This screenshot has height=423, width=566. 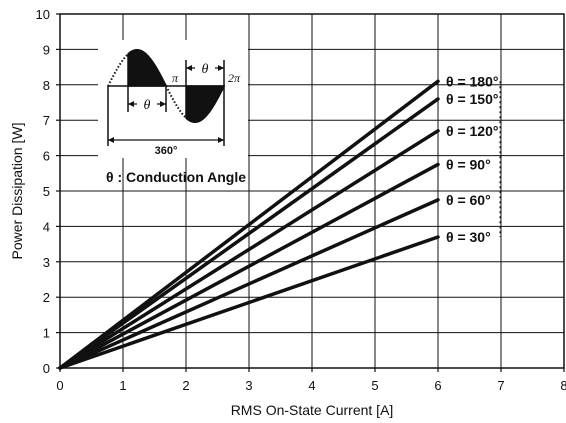 I want to click on y-tick-label: 0, so click(x=46, y=368).